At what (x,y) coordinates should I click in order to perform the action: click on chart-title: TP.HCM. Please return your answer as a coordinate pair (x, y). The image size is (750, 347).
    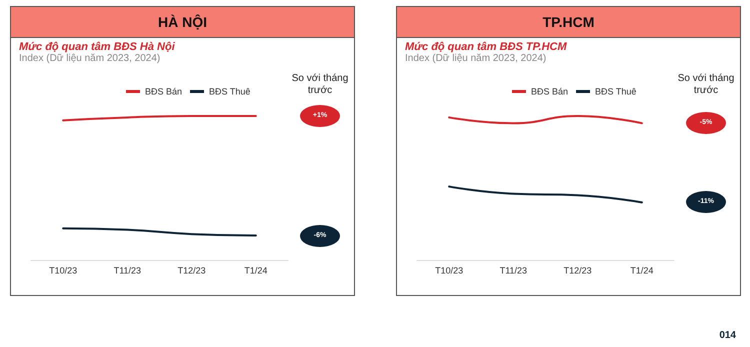
    Looking at the image, I should click on (568, 22).